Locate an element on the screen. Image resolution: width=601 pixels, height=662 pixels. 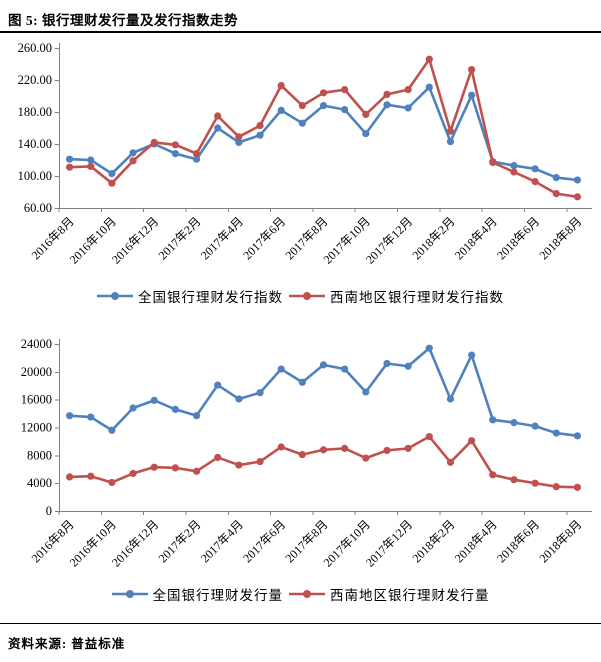
y-tick-label: 100.00 is located at coordinates (35, 176).